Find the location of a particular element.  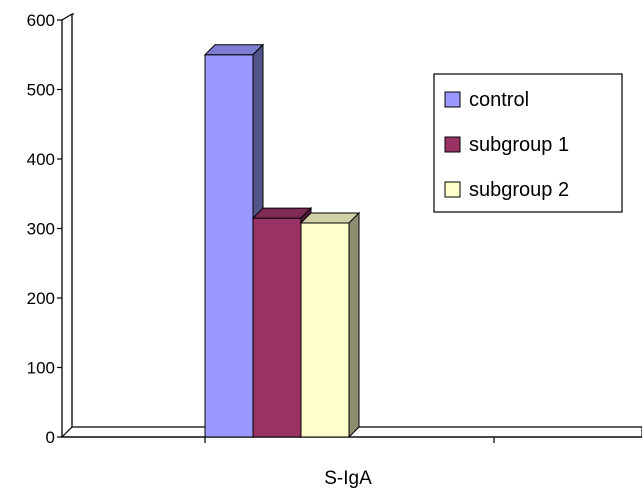

y-tick-label: 0 is located at coordinates (50, 437).